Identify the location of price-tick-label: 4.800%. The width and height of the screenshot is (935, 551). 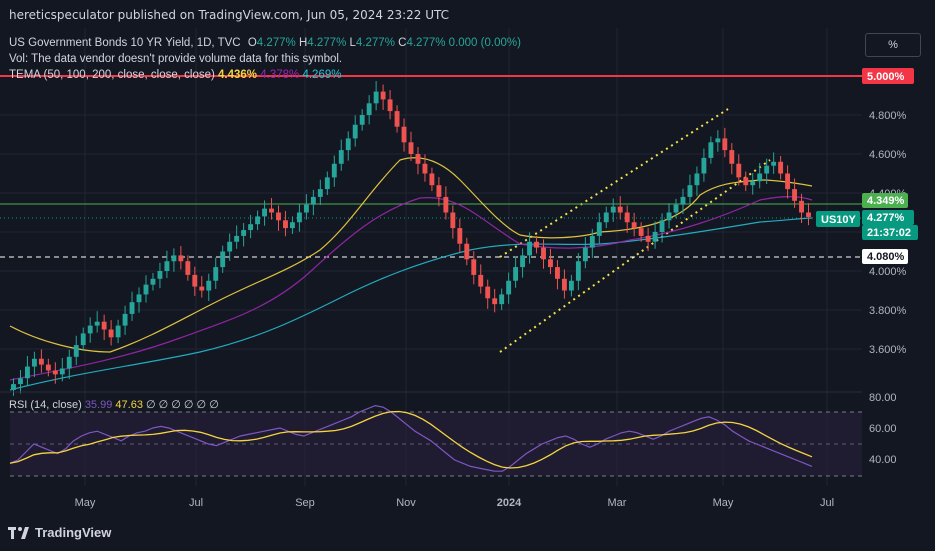
(888, 116).